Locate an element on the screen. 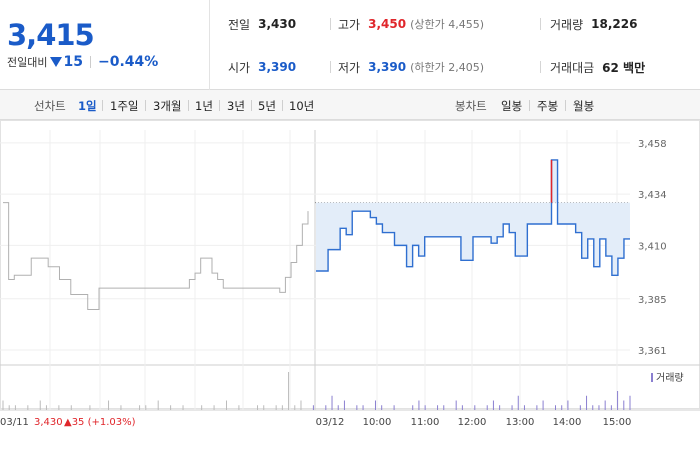 The width and height of the screenshot is (700, 450). change-label: 전일대비 is located at coordinates (27, 62).